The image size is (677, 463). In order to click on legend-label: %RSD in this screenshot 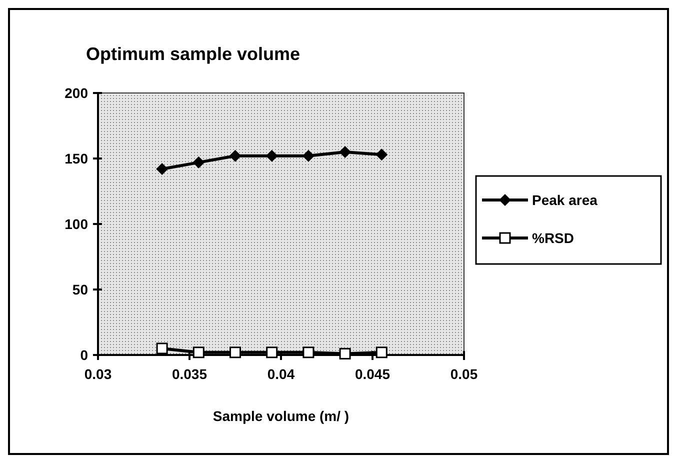, I will do `click(553, 238)`.